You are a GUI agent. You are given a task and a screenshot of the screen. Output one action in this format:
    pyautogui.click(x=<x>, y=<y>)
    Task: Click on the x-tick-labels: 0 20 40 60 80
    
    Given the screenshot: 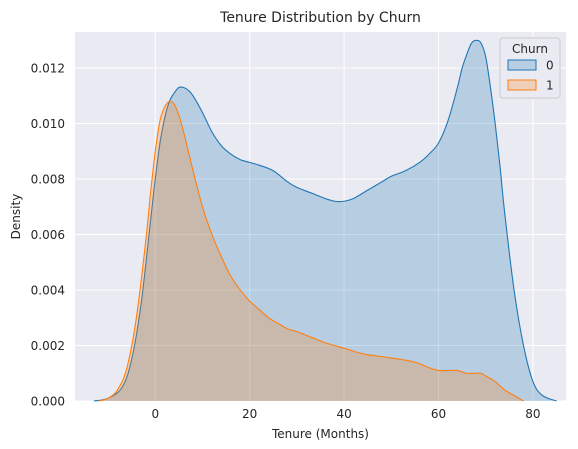 What is the action you would take?
    pyautogui.click(x=345, y=414)
    